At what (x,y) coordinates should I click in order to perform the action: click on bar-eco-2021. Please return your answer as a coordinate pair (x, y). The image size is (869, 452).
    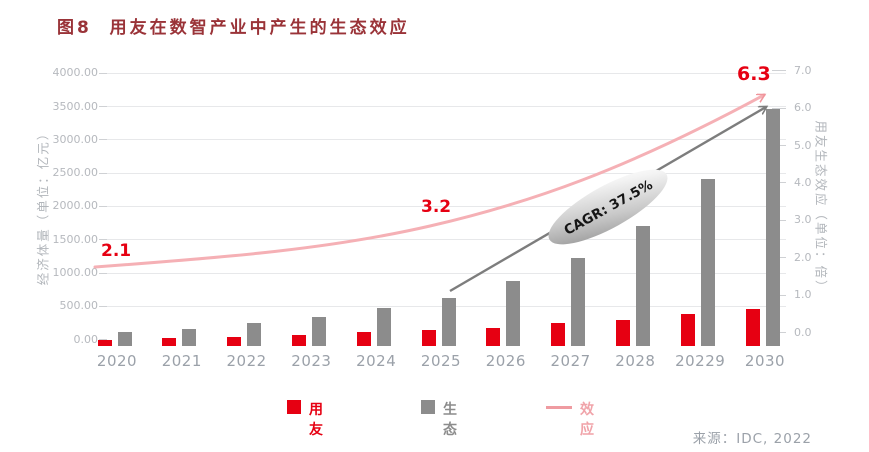
    Looking at the image, I should click on (189, 337).